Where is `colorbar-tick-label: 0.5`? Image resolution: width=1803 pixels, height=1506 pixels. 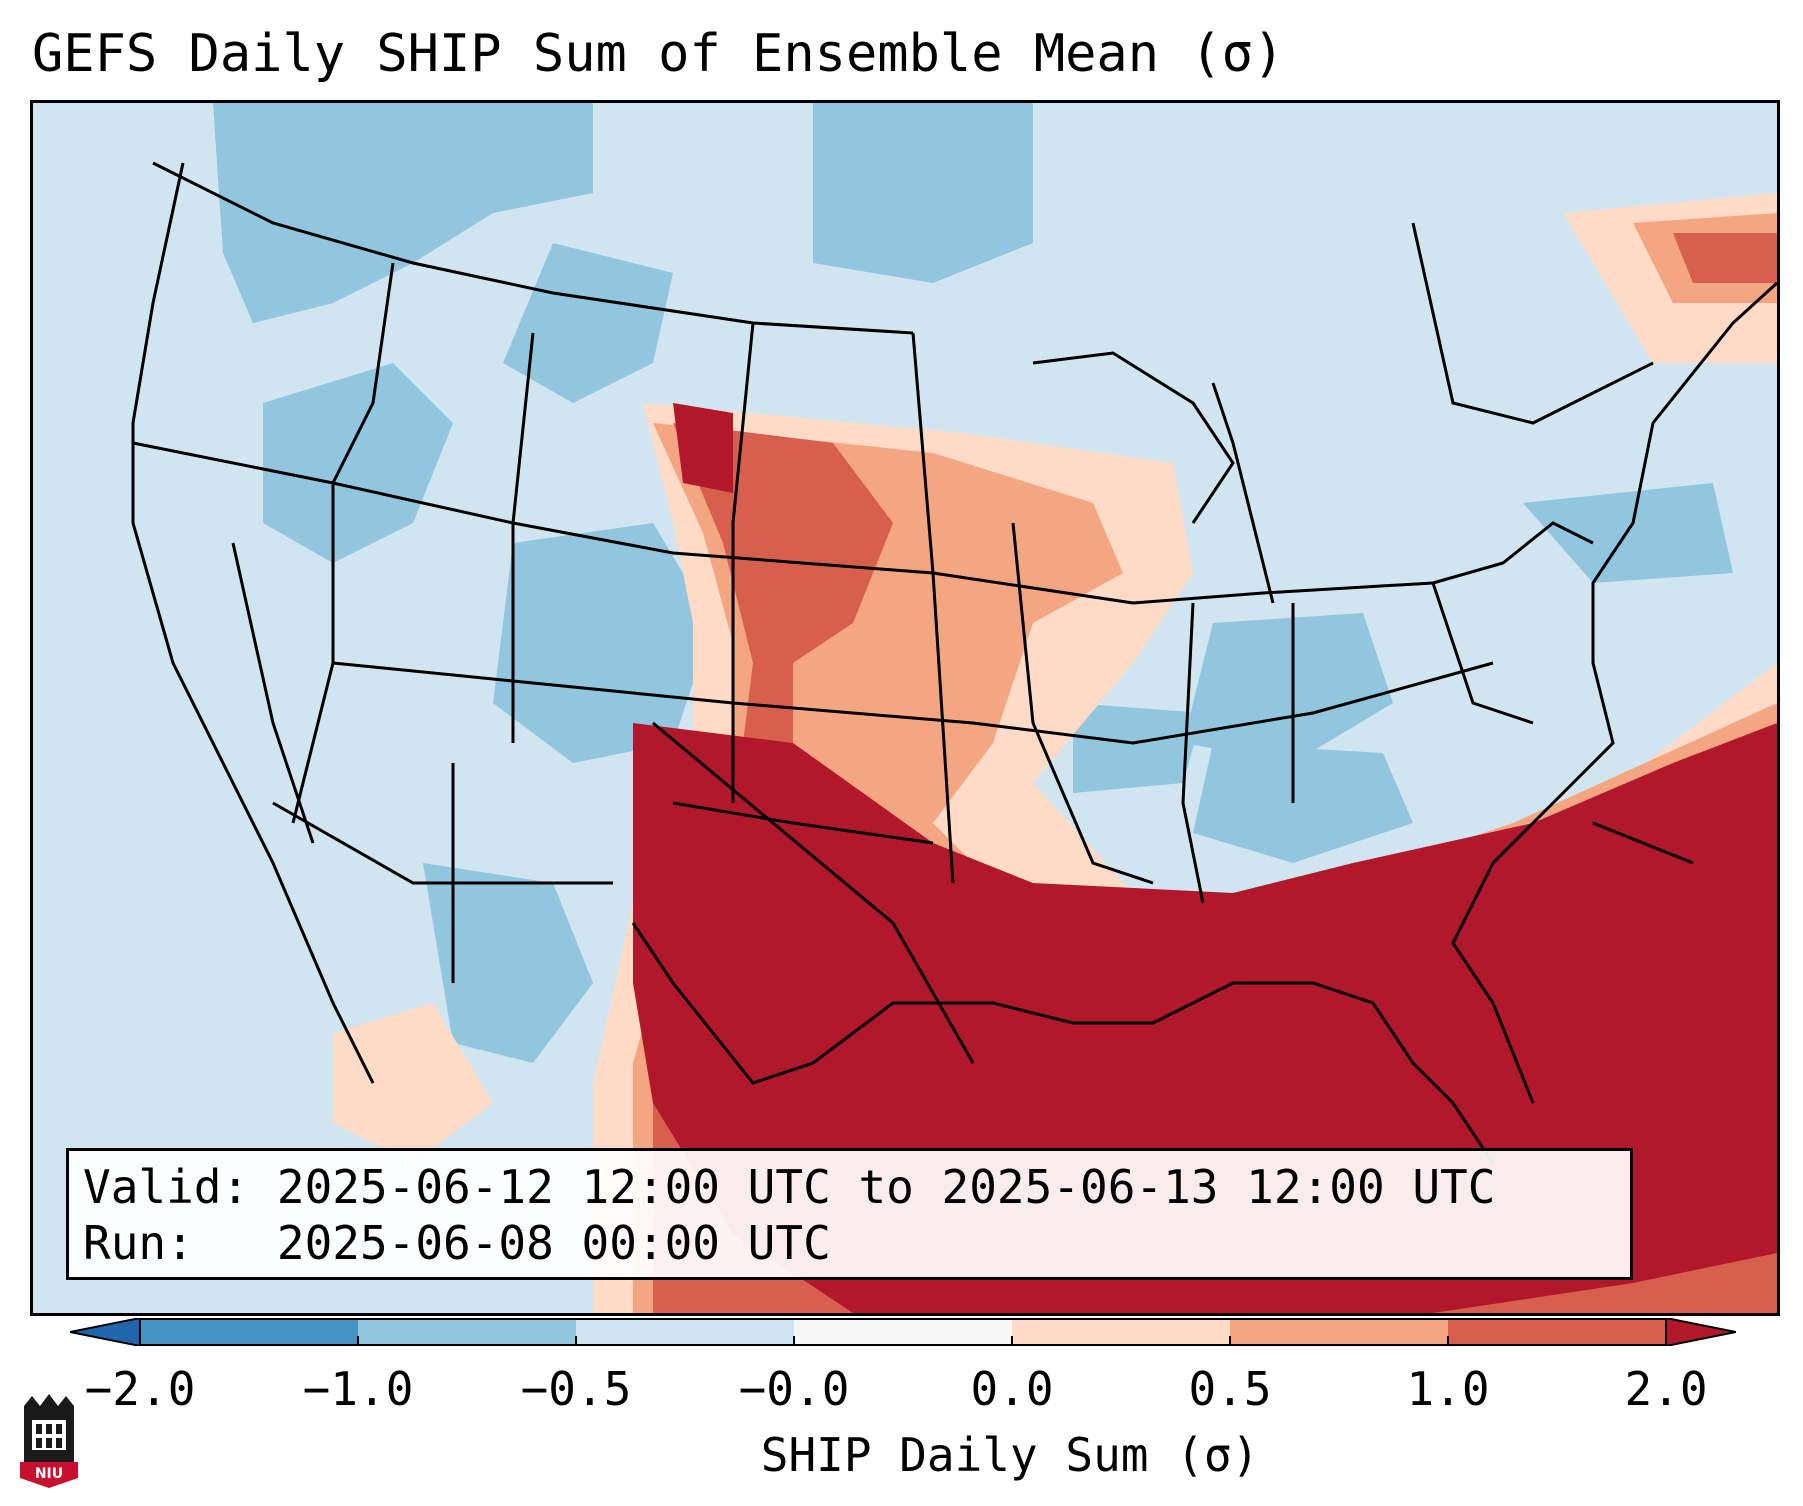 colorbar-tick-label: 0.5 is located at coordinates (1230, 1389).